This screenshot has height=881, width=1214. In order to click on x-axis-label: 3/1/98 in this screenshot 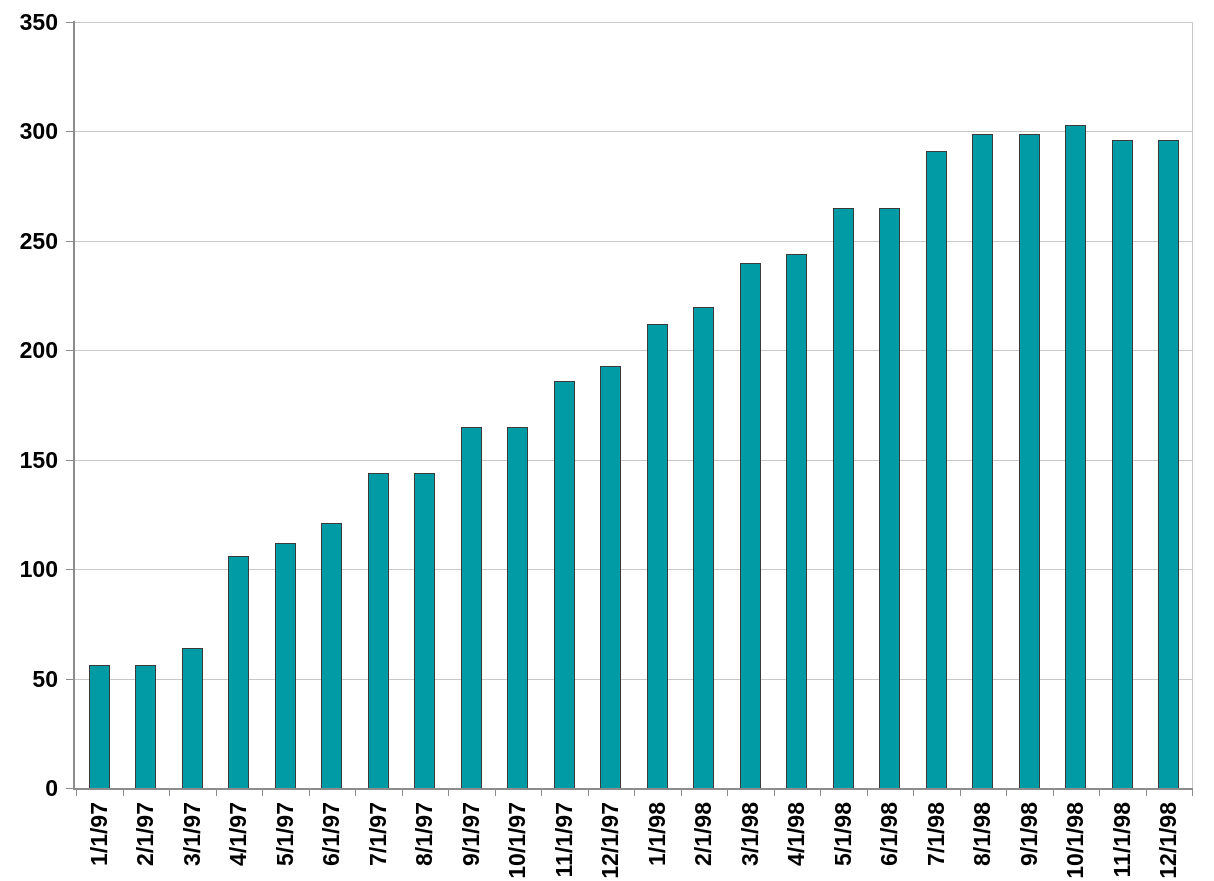, I will do `click(750, 834)`.